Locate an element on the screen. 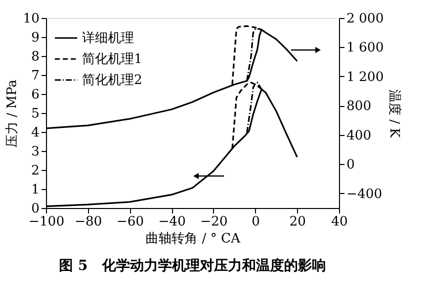 The width and height of the screenshot is (426, 304). y2-tick-label: −400 is located at coordinates (364, 194).